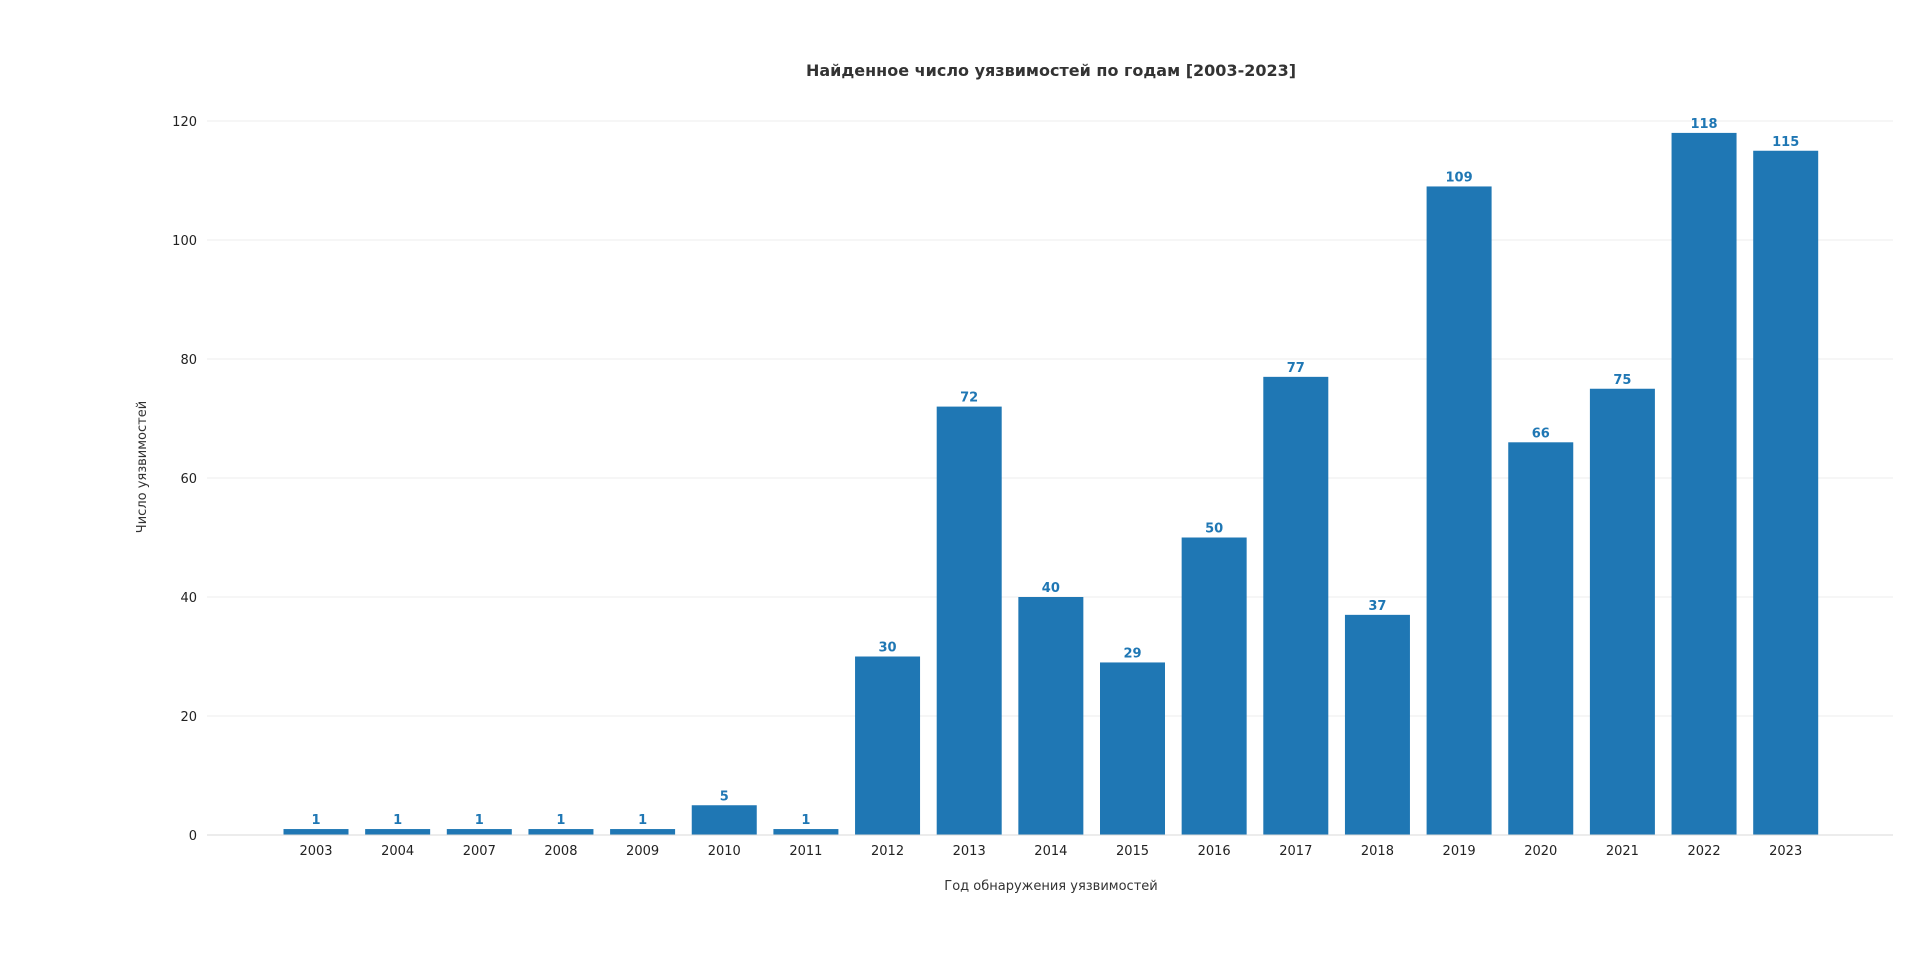  What do you see at coordinates (188, 598) in the screenshot?
I see `y-tick-label: 40` at bounding box center [188, 598].